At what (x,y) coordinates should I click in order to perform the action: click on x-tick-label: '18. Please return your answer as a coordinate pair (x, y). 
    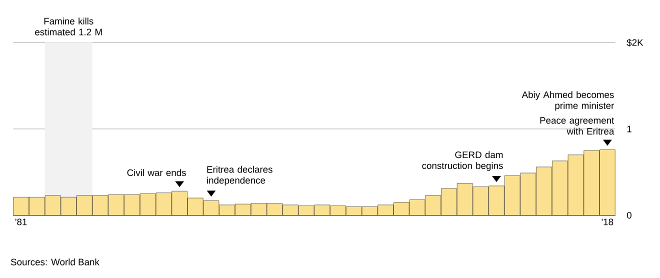
    Looking at the image, I should click on (608, 222).